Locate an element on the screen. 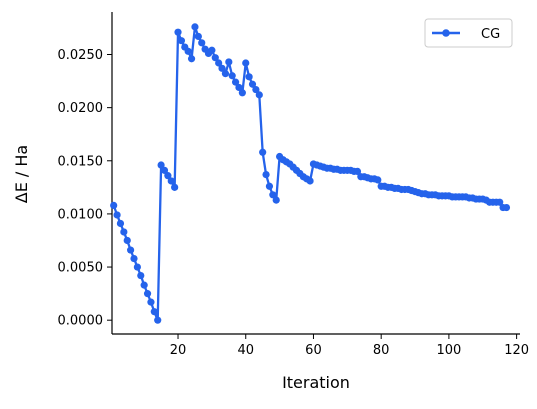  y-tick-label: 0.0050 is located at coordinates (81, 268).